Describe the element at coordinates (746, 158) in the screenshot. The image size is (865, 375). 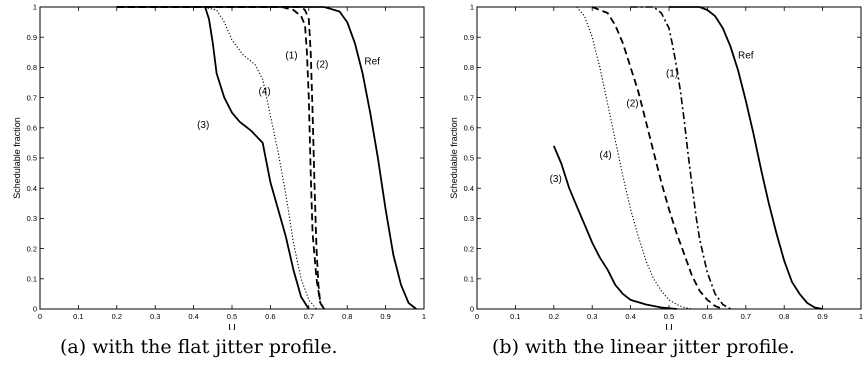
I see `series-line-ref` at that location.